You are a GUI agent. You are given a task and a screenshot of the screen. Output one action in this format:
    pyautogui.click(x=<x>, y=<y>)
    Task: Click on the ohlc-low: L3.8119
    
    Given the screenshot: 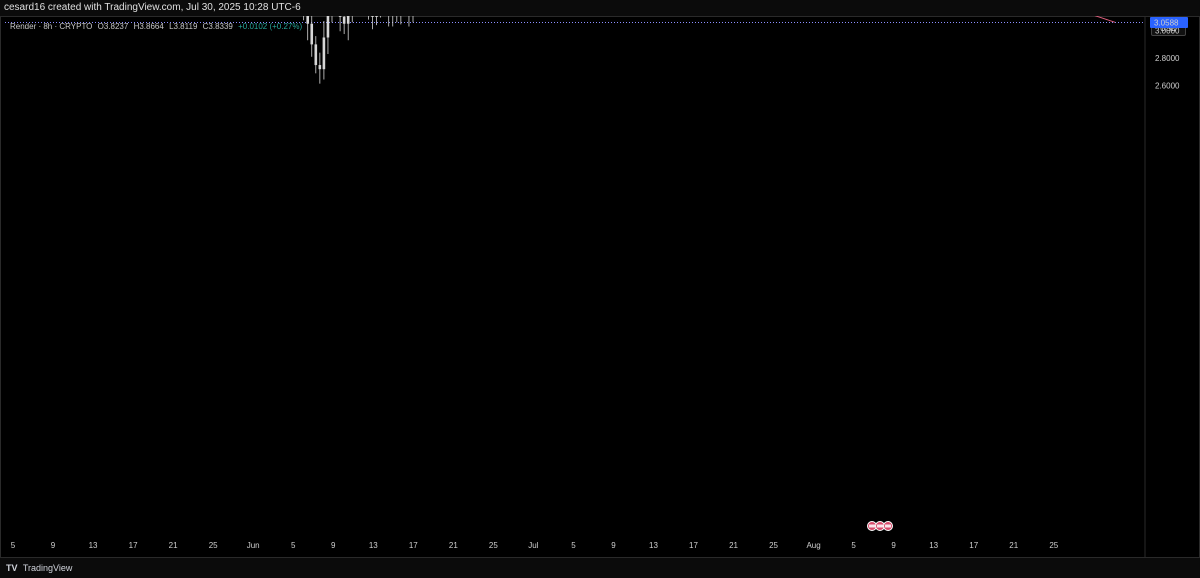 What is the action you would take?
    pyautogui.click(x=183, y=26)
    